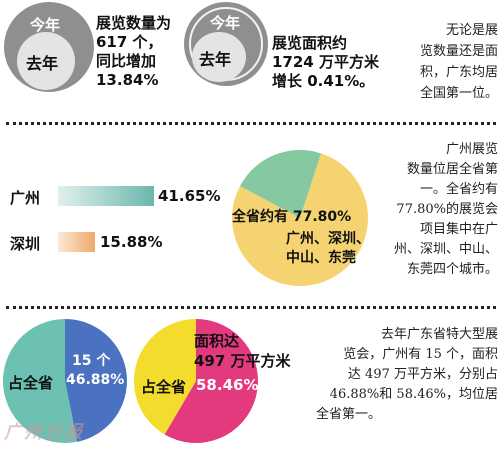 The height and width of the screenshot is (451, 500). What do you see at coordinates (131, 242) in the screenshot?
I see `bar-value-shenzhen: 15.88%` at bounding box center [131, 242].